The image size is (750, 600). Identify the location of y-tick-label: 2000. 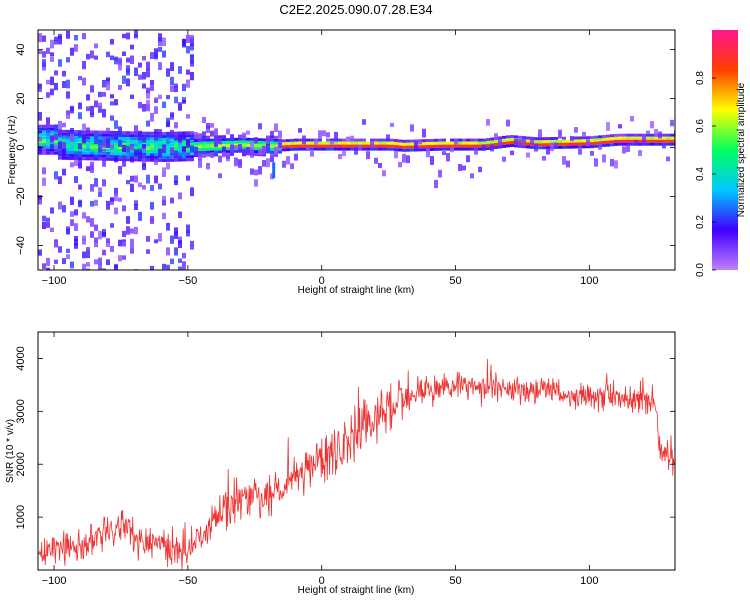
(21, 464).